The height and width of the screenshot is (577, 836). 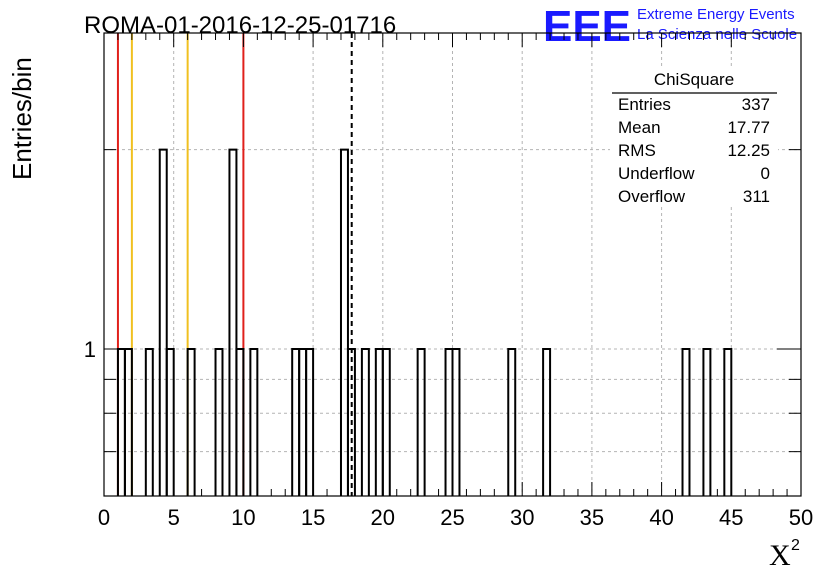 I want to click on x-tick-label: 0, so click(x=104, y=517).